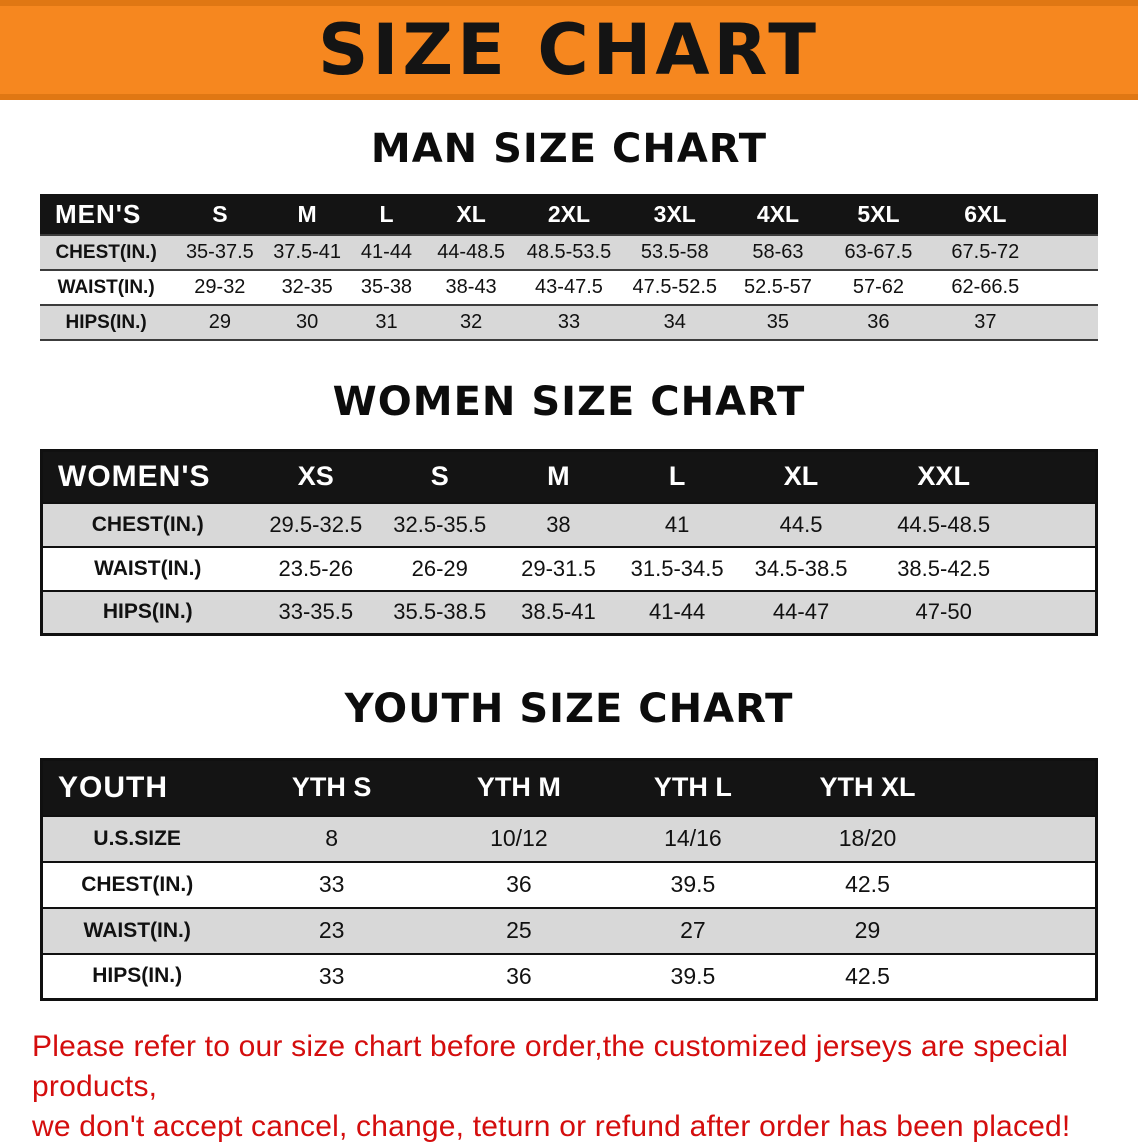  Describe the element at coordinates (878, 214) in the screenshot. I see `size-column-header: 5XL` at that location.